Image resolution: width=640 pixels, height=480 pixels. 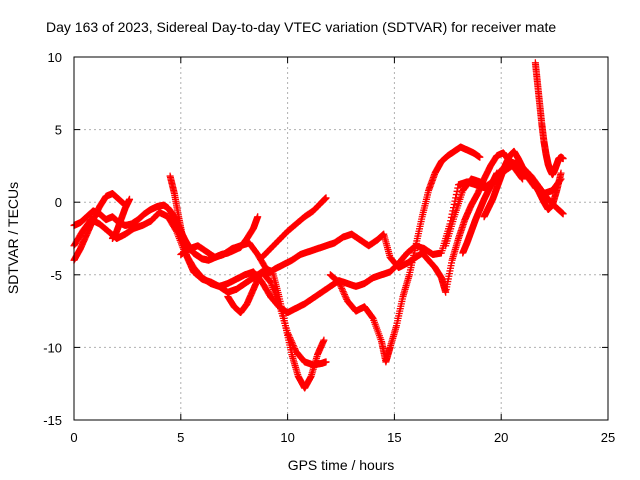 I want to click on x-tick-label: 10, so click(x=287, y=437).